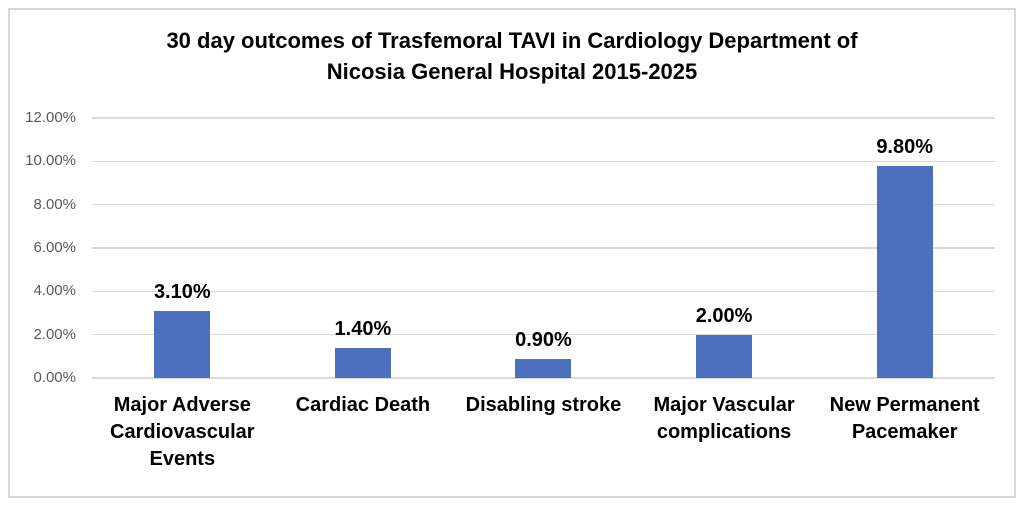 Image resolution: width=1024 pixels, height=506 pixels. I want to click on bar-column: 0.90%, so click(543, 248).